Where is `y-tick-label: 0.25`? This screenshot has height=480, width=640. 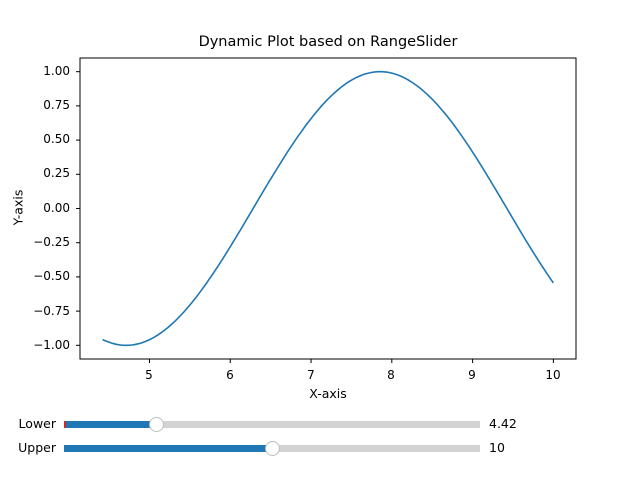
y-tick-label: 0.25 is located at coordinates (56, 173).